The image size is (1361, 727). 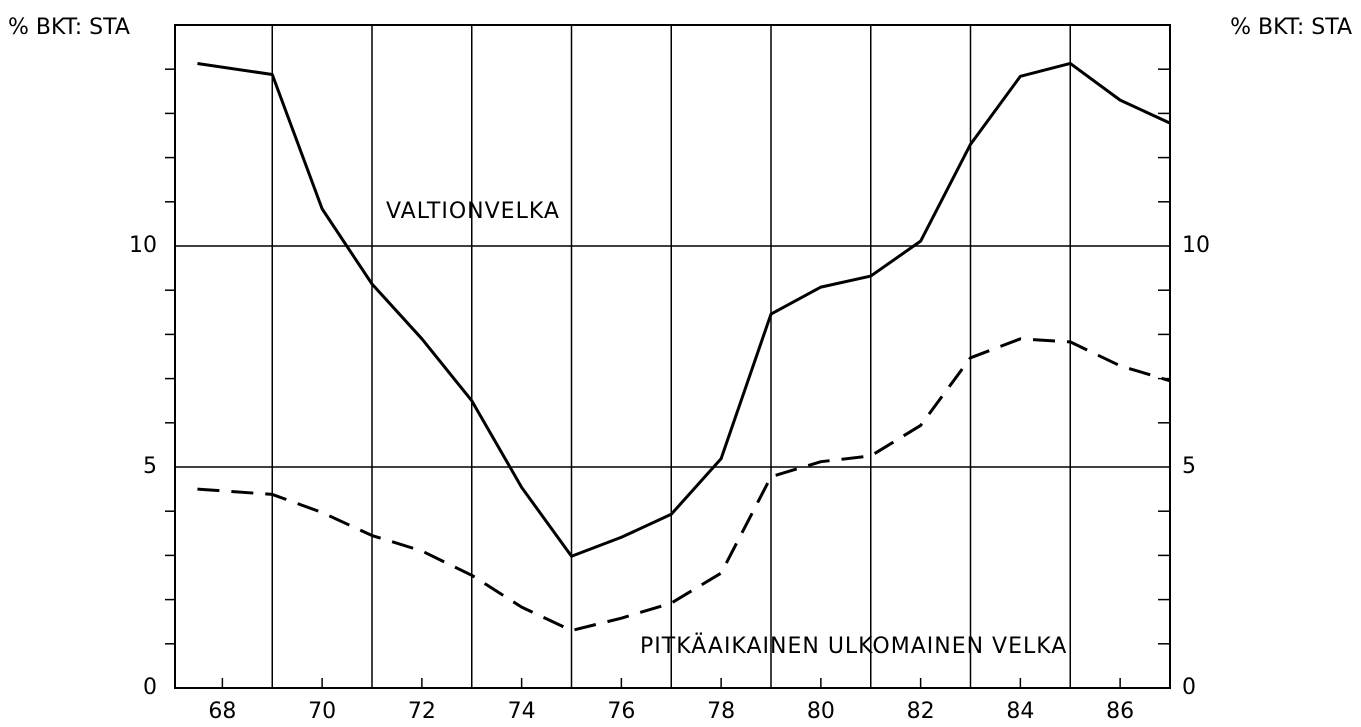 I want to click on y-tick-label: 0, so click(x=150, y=687).